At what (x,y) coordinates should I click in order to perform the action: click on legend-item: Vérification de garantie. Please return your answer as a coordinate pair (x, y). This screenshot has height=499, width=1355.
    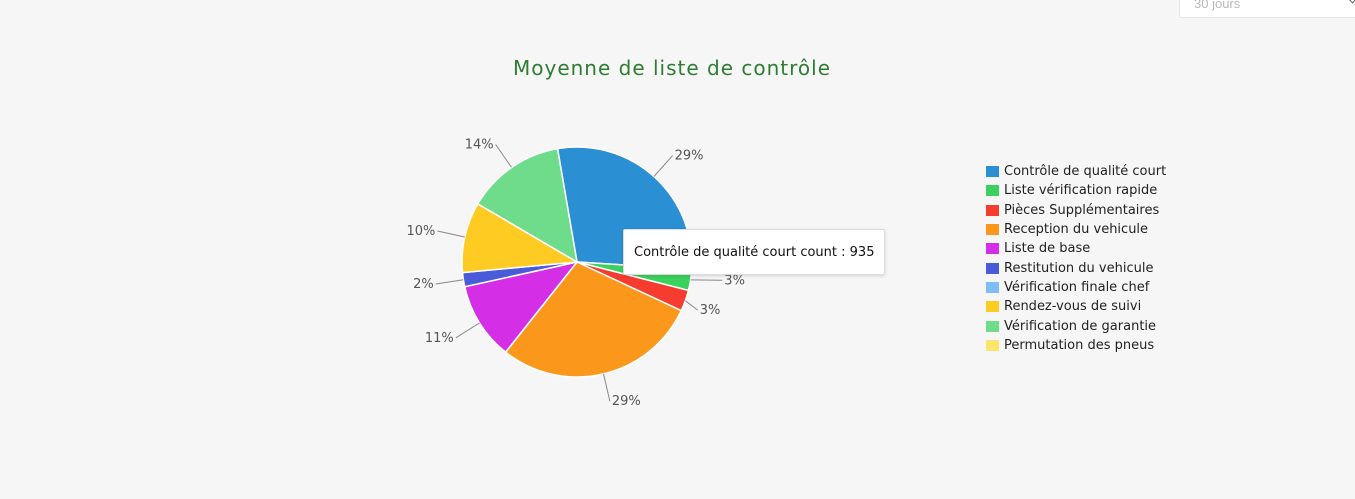
    Looking at the image, I should click on (1076, 325).